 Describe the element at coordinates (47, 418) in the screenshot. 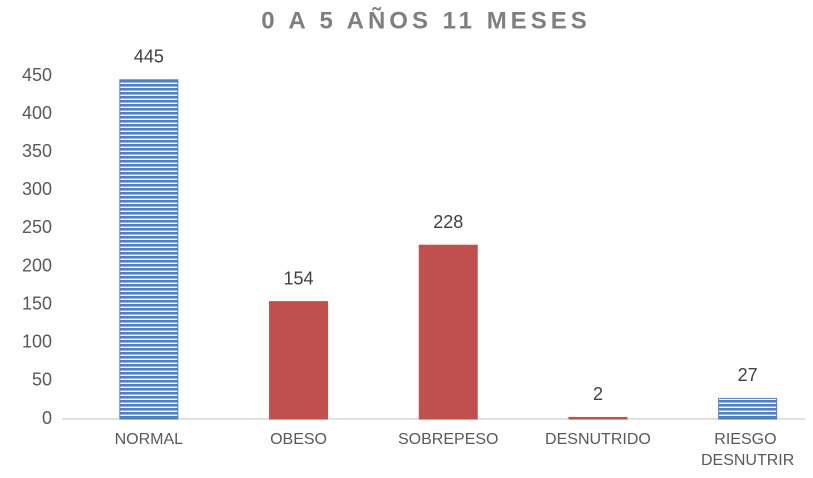

I see `y-tick-label: 0` at that location.